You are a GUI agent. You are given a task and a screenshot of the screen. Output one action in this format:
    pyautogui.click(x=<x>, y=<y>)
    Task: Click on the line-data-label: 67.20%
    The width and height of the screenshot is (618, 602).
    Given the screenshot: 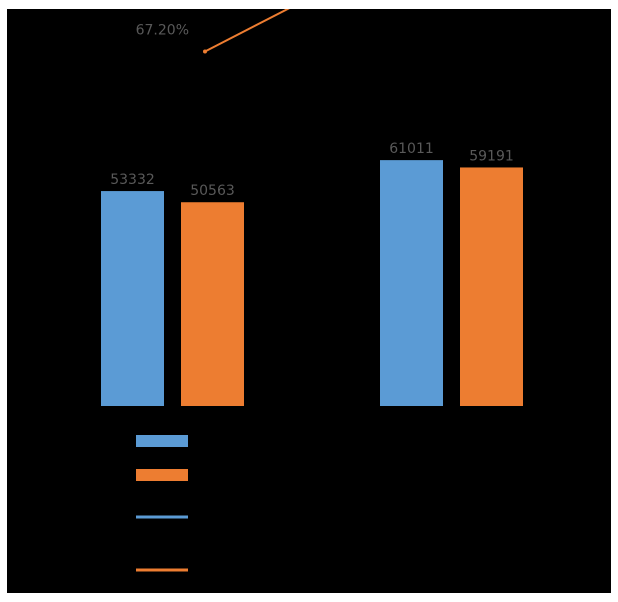 What is the action you would take?
    pyautogui.click(x=162, y=30)
    